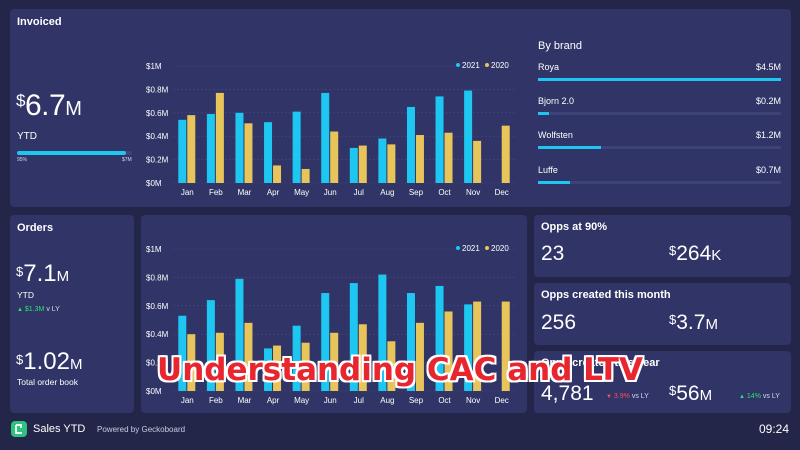 The width and height of the screenshot is (800, 450). I want to click on invoiced-progress-percent: 95%, so click(22, 160).